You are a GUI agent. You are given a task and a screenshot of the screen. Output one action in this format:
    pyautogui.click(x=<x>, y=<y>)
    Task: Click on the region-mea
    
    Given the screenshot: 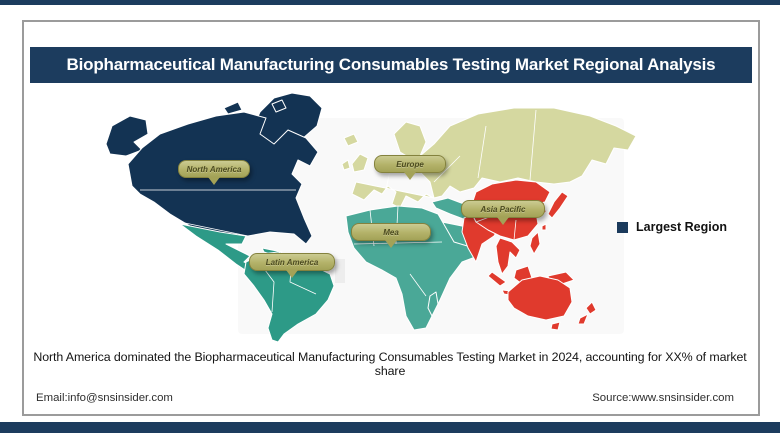 What is the action you would take?
    pyautogui.click(x=413, y=264)
    